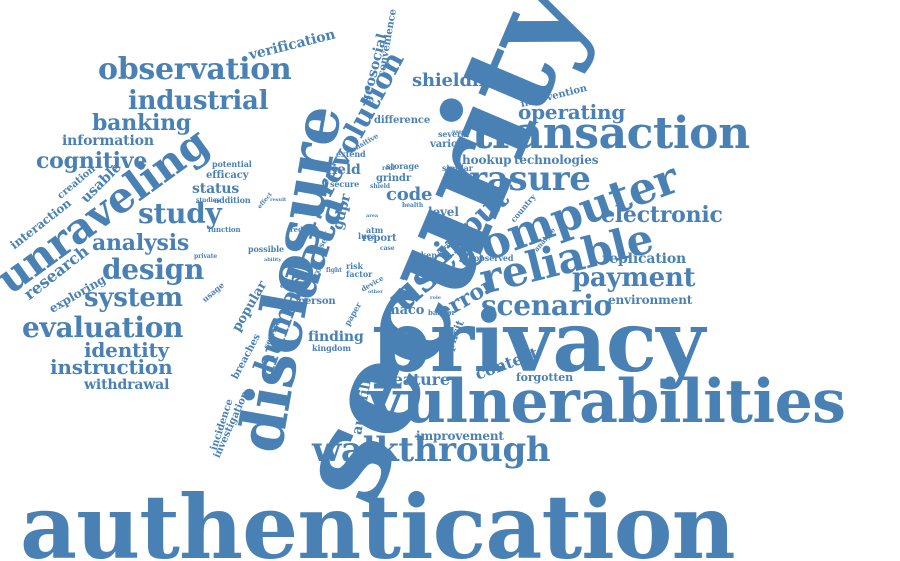  I want to click on word-function: function, so click(224, 229).